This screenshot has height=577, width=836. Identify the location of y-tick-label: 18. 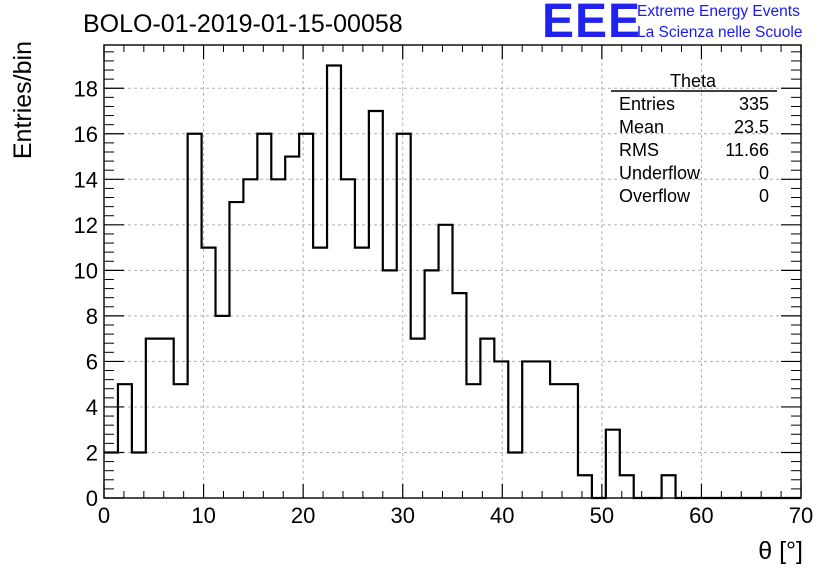
(86, 88).